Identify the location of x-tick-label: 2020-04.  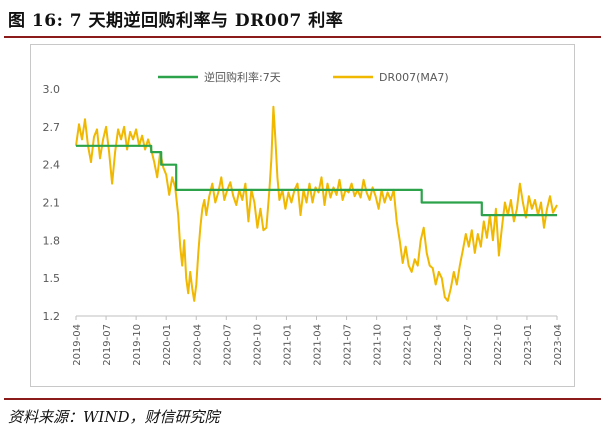
(197, 345).